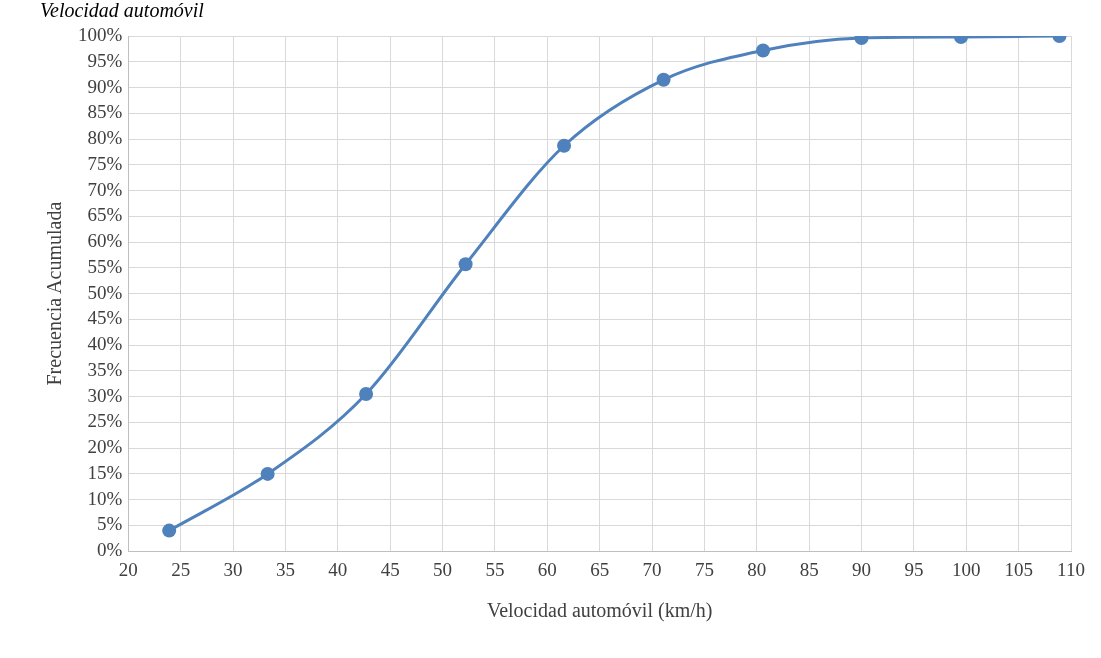  What do you see at coordinates (105, 344) in the screenshot?
I see `y-tick-label: 40%` at bounding box center [105, 344].